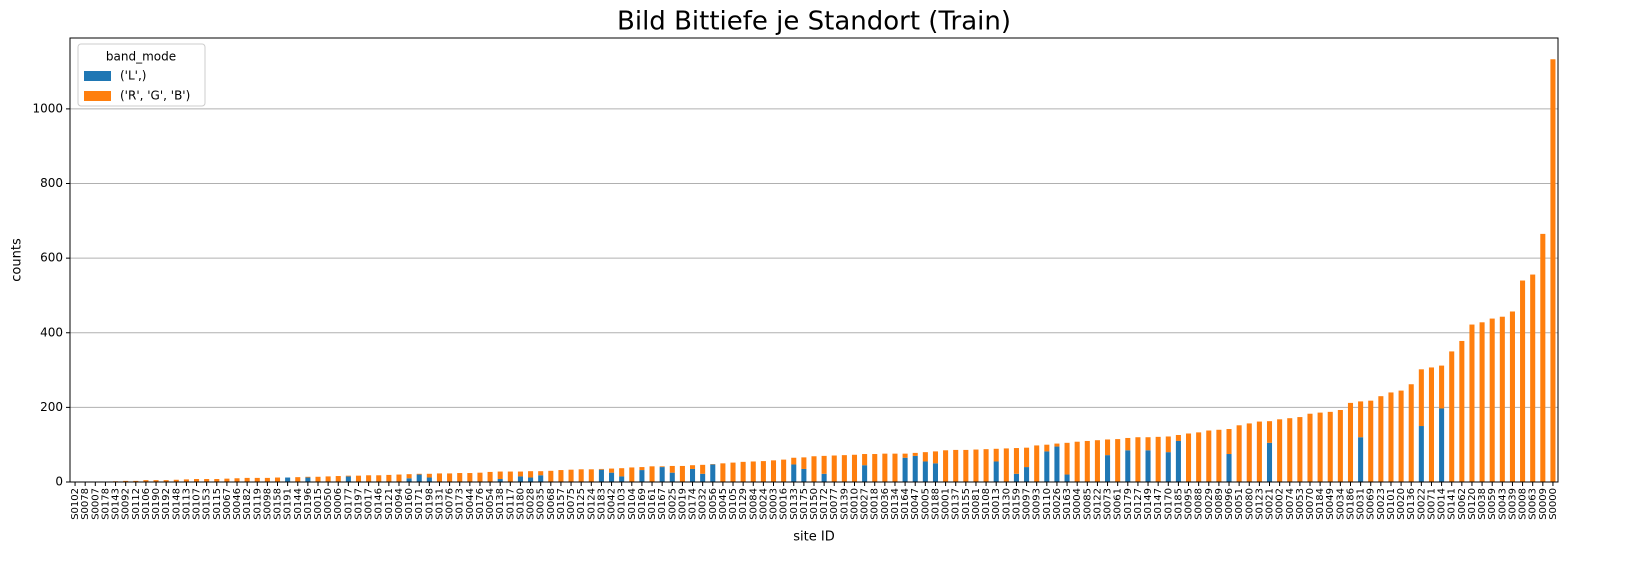  I want to click on x-tick-label: S0150, so click(814, 504).